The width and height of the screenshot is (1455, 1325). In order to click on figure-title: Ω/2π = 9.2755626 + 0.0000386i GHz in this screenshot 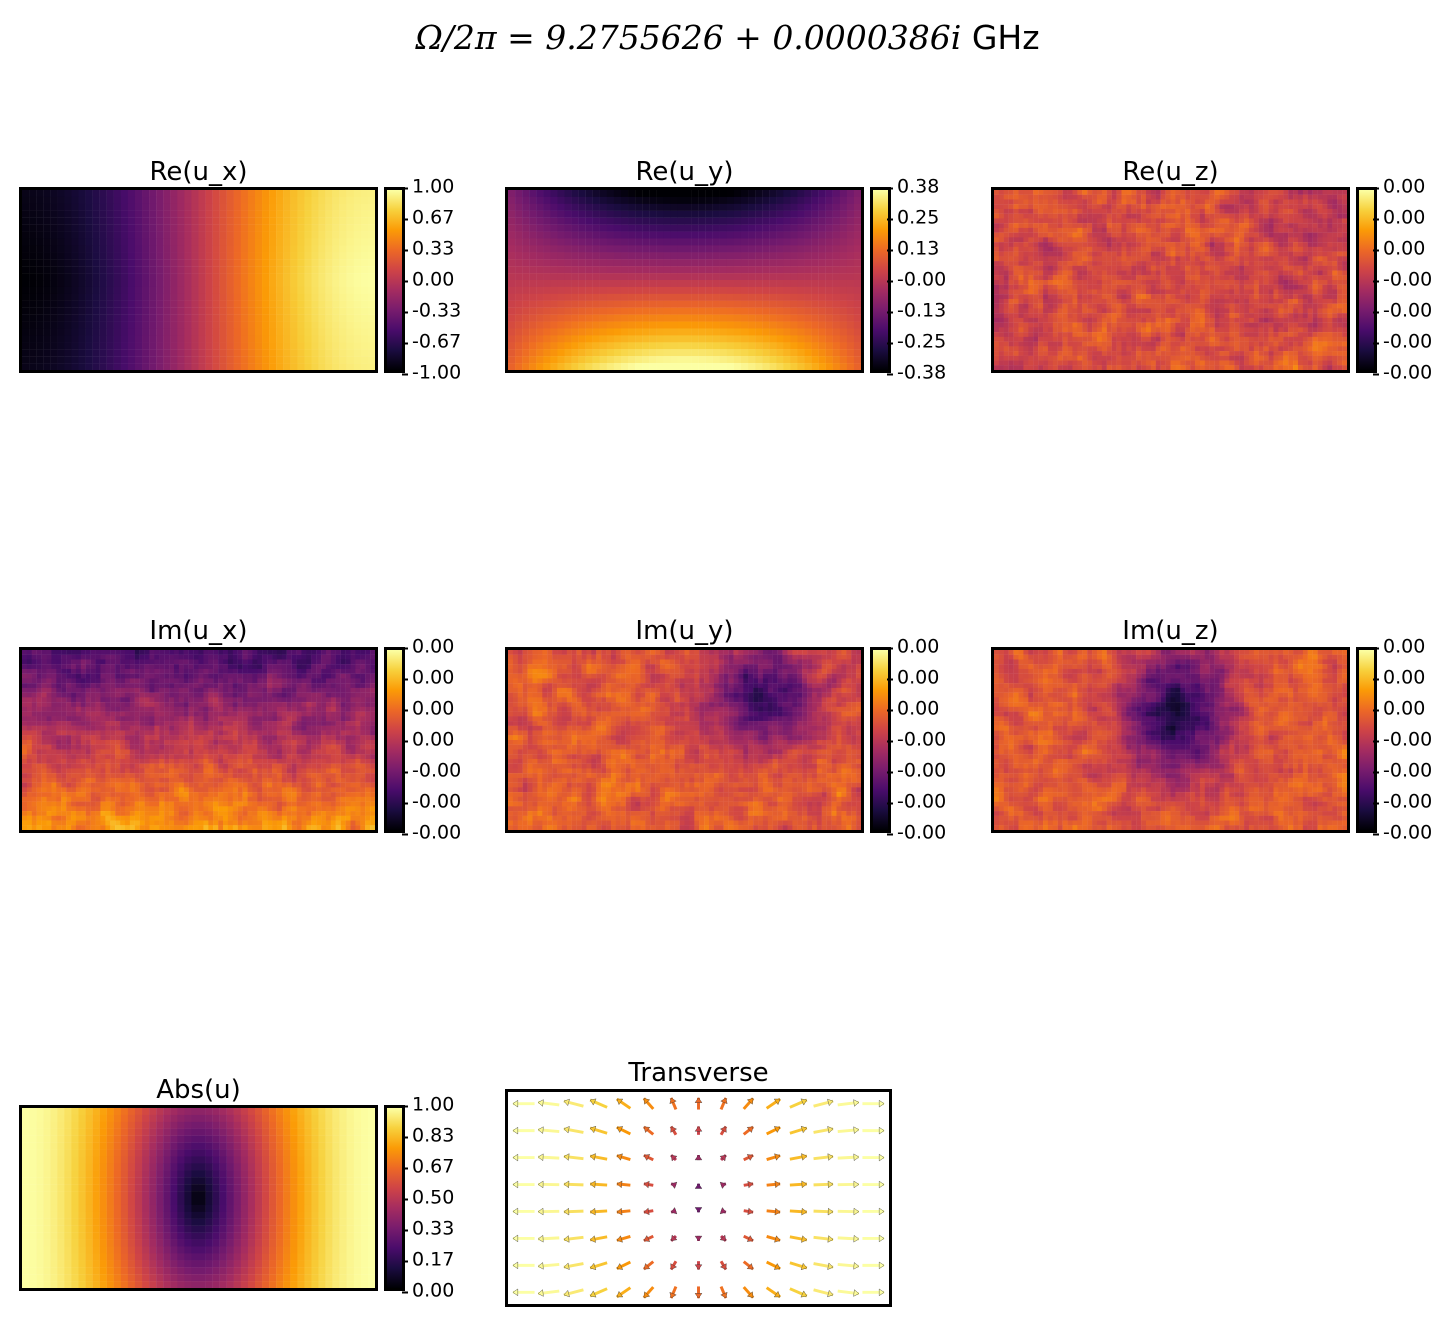, I will do `click(727, 37)`.